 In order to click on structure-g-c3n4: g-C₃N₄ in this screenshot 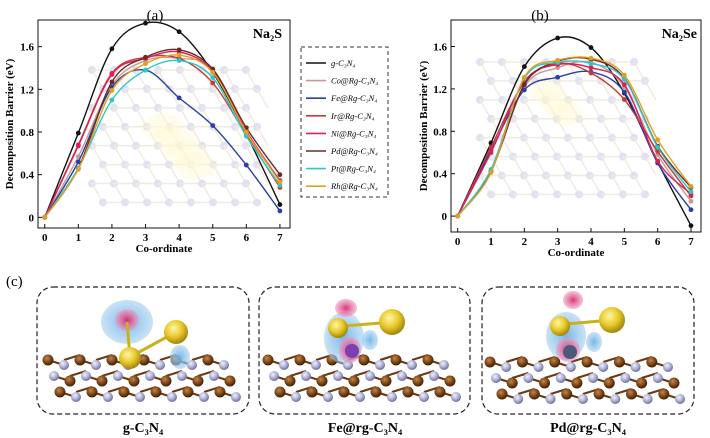, I will do `click(143, 361)`.